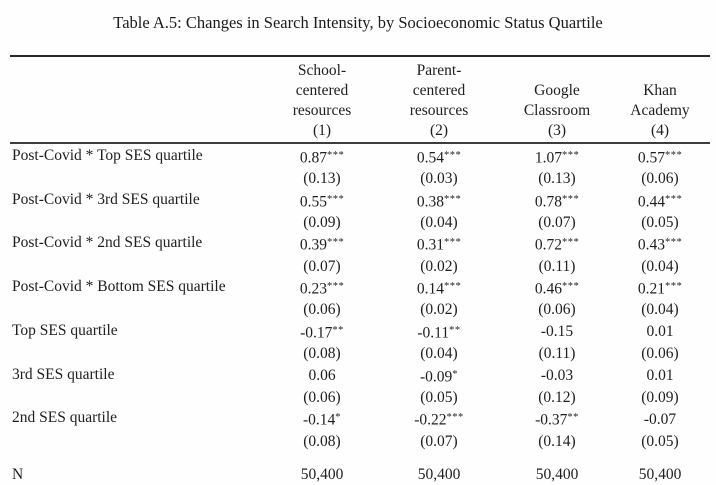  I want to click on coef-value: 0.43, so click(651, 246).